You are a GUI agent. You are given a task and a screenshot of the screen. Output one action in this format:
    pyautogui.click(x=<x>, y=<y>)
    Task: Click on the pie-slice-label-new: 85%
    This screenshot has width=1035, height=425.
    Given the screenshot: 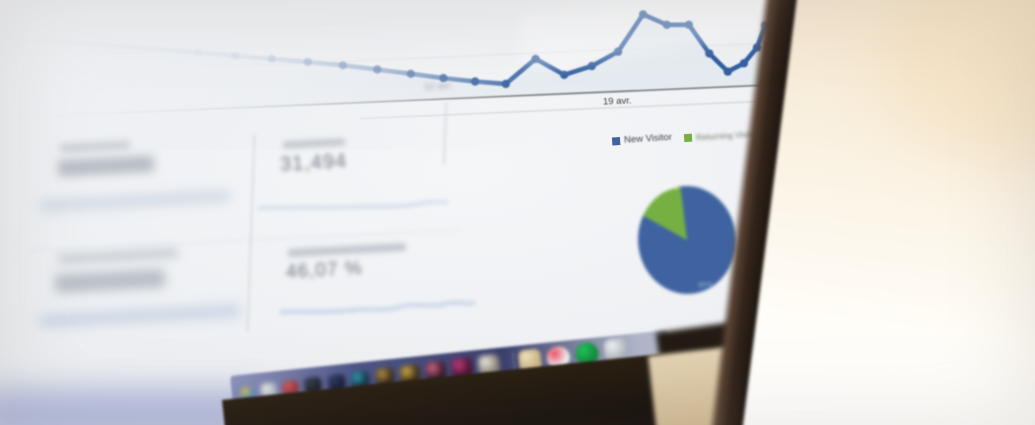 What is the action you would take?
    pyautogui.click(x=705, y=284)
    